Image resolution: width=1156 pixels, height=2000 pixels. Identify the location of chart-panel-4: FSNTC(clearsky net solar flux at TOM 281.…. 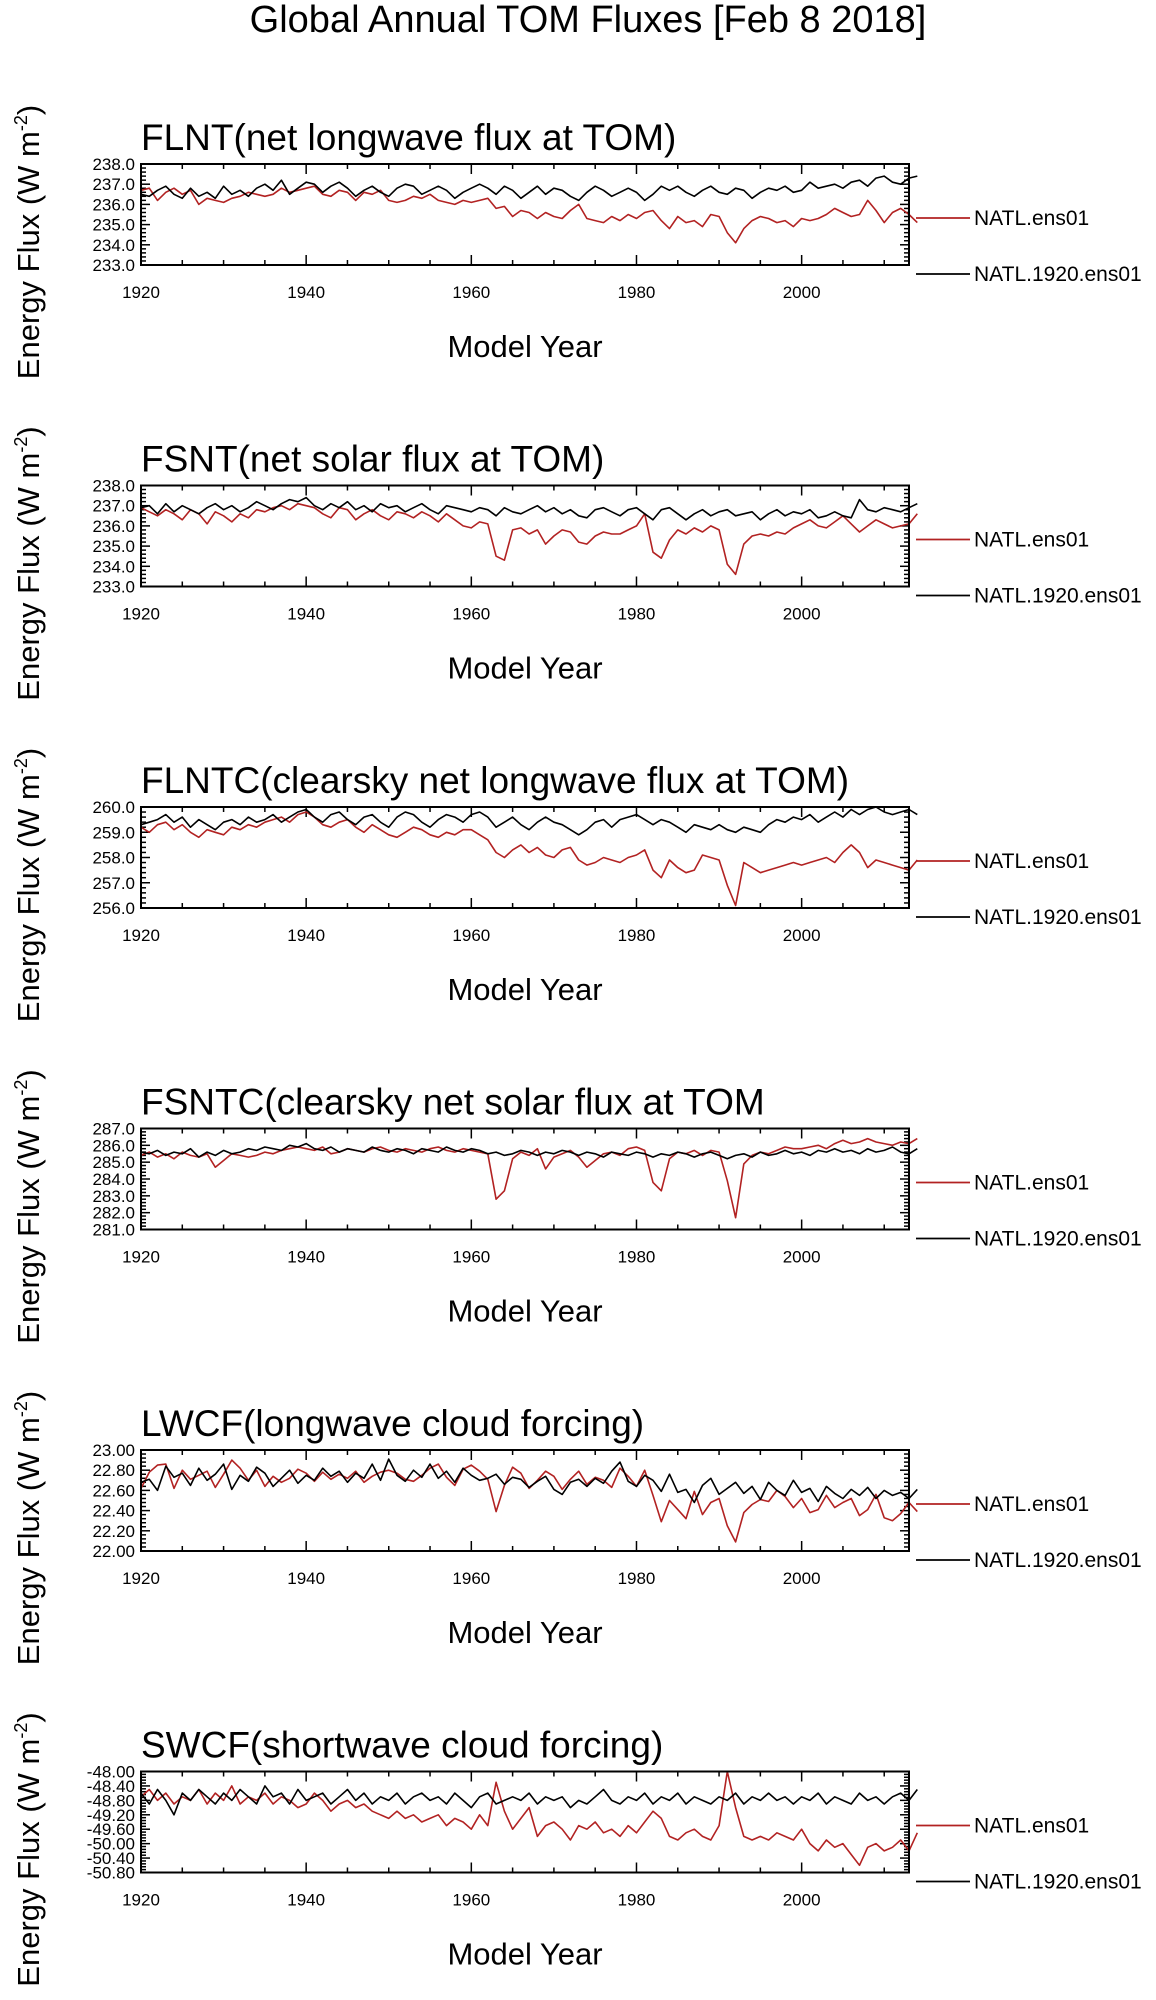
(576, 1206).